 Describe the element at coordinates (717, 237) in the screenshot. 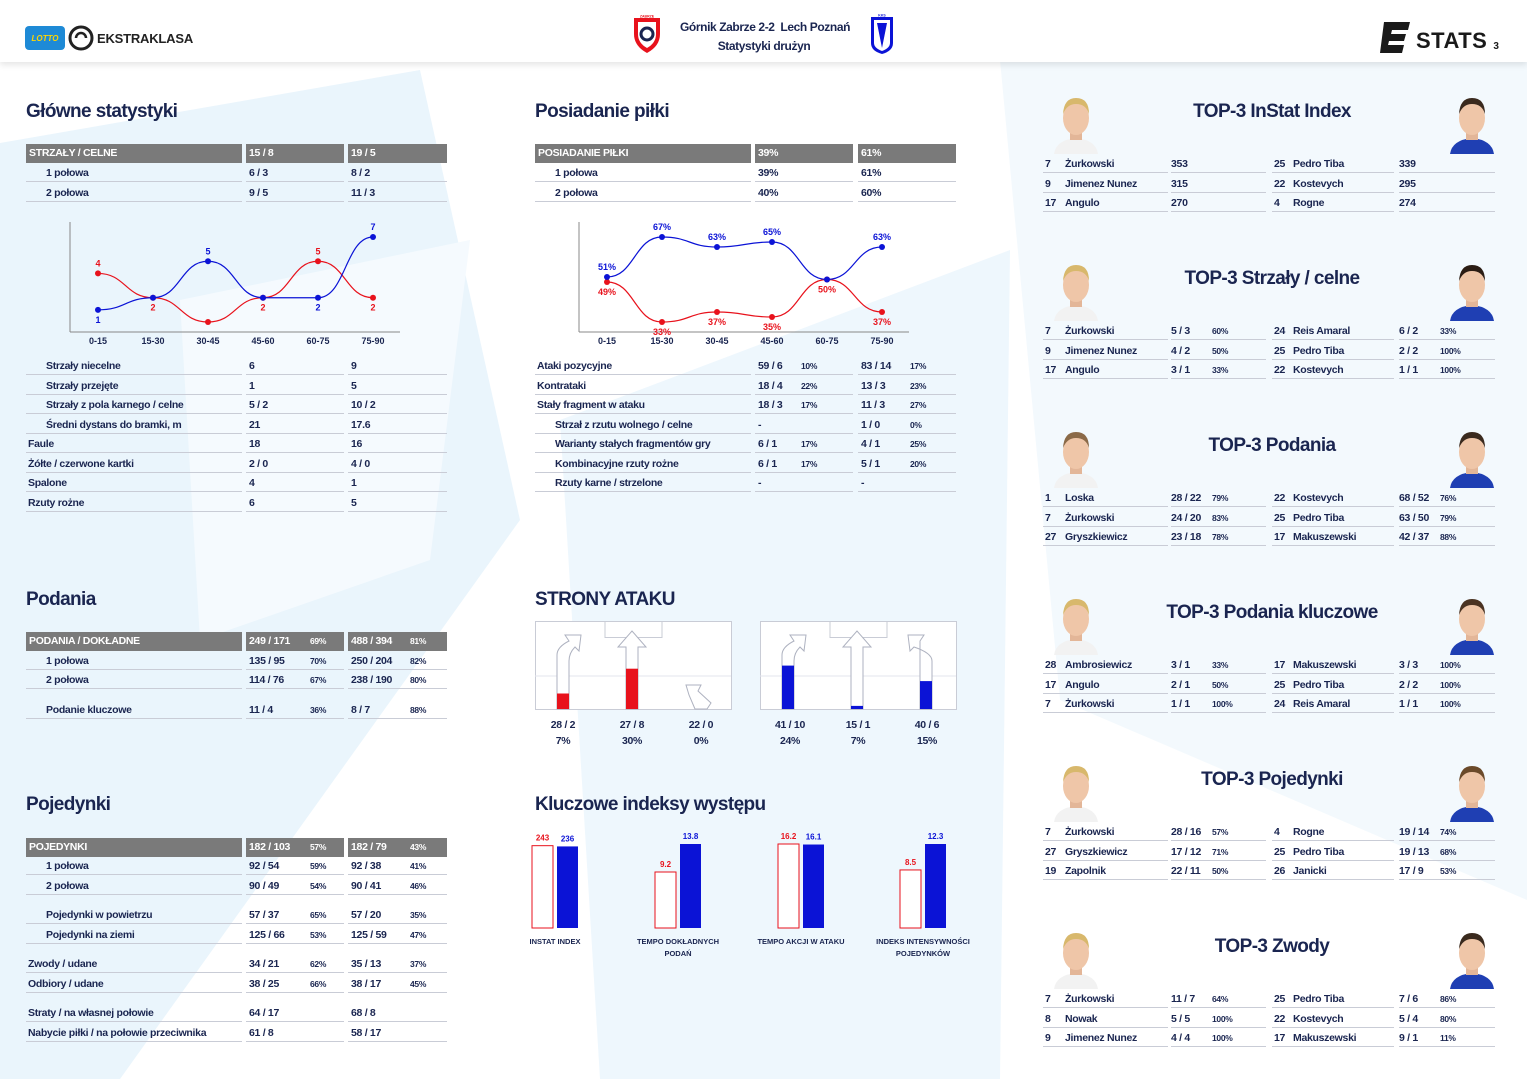

I see `chart-data-label: 63%` at that location.